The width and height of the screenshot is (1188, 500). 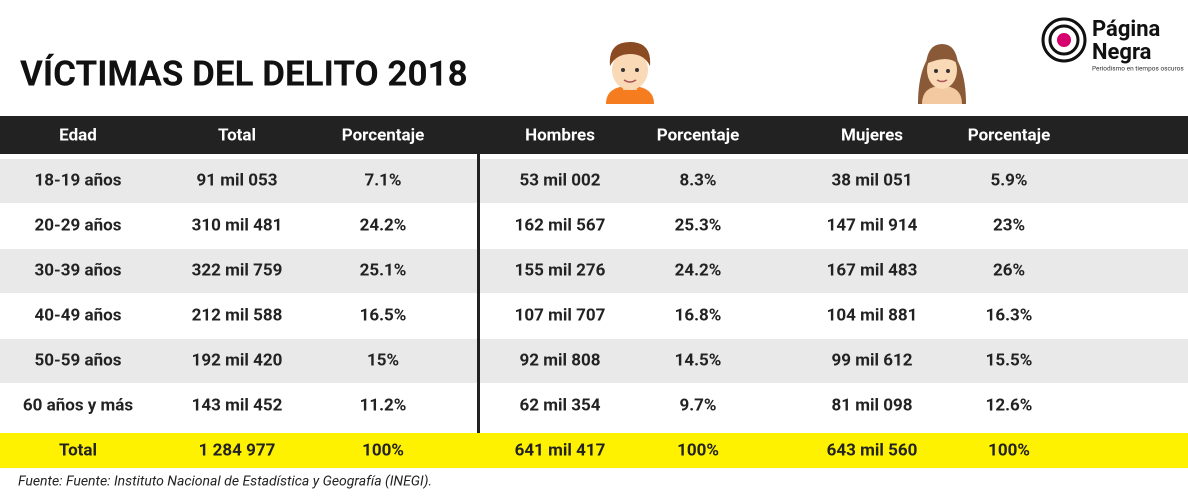 I want to click on cell: 155 mil 276, so click(x=560, y=270).